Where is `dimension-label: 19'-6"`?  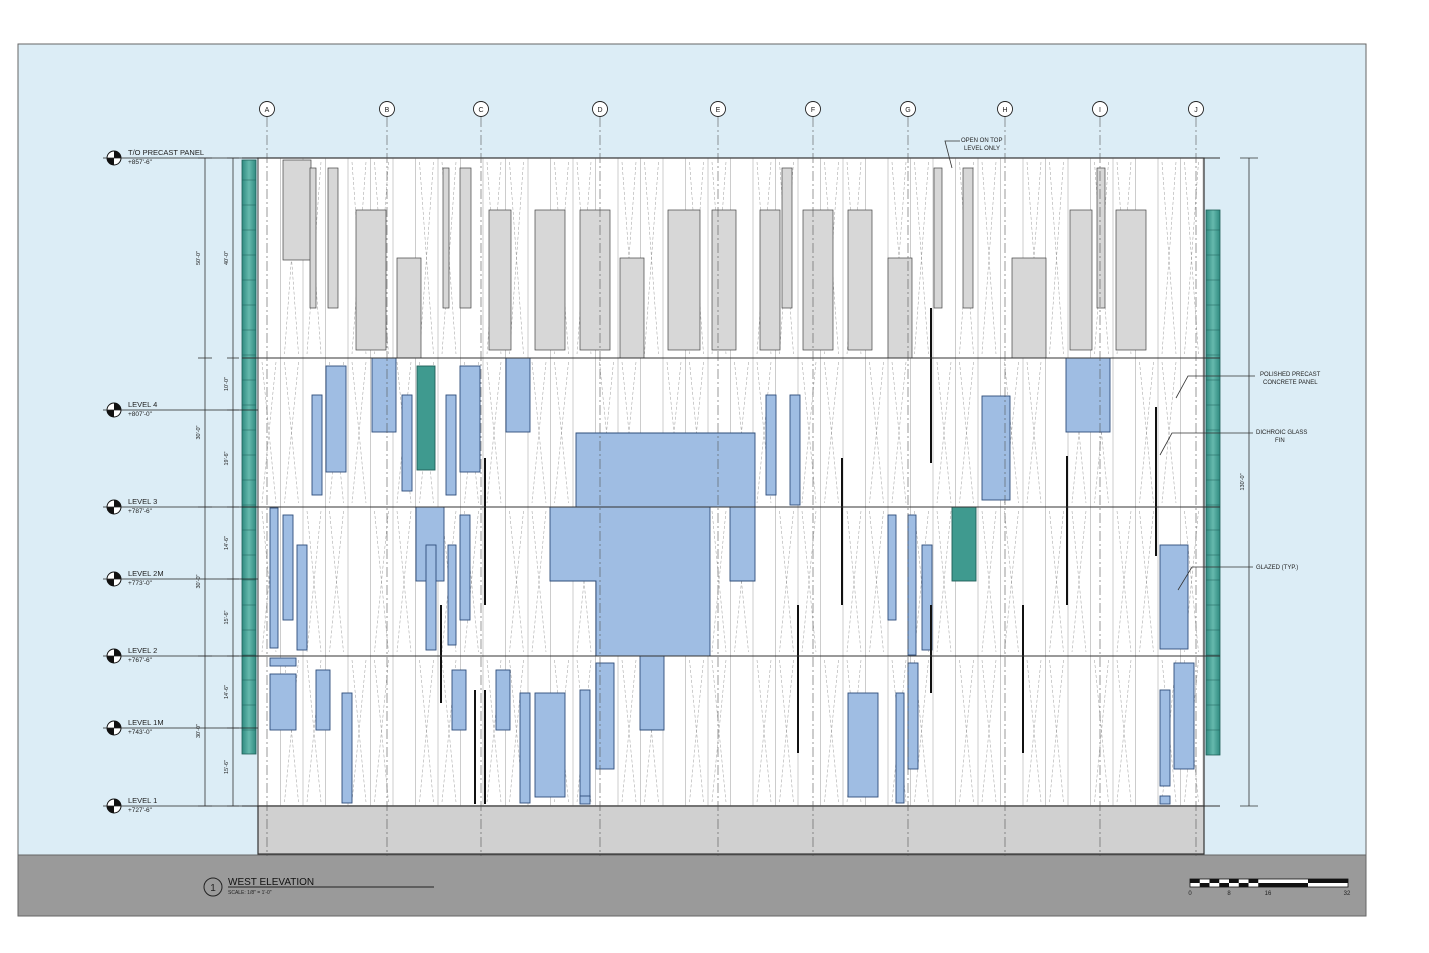 dimension-label: 19'-6" is located at coordinates (227, 458).